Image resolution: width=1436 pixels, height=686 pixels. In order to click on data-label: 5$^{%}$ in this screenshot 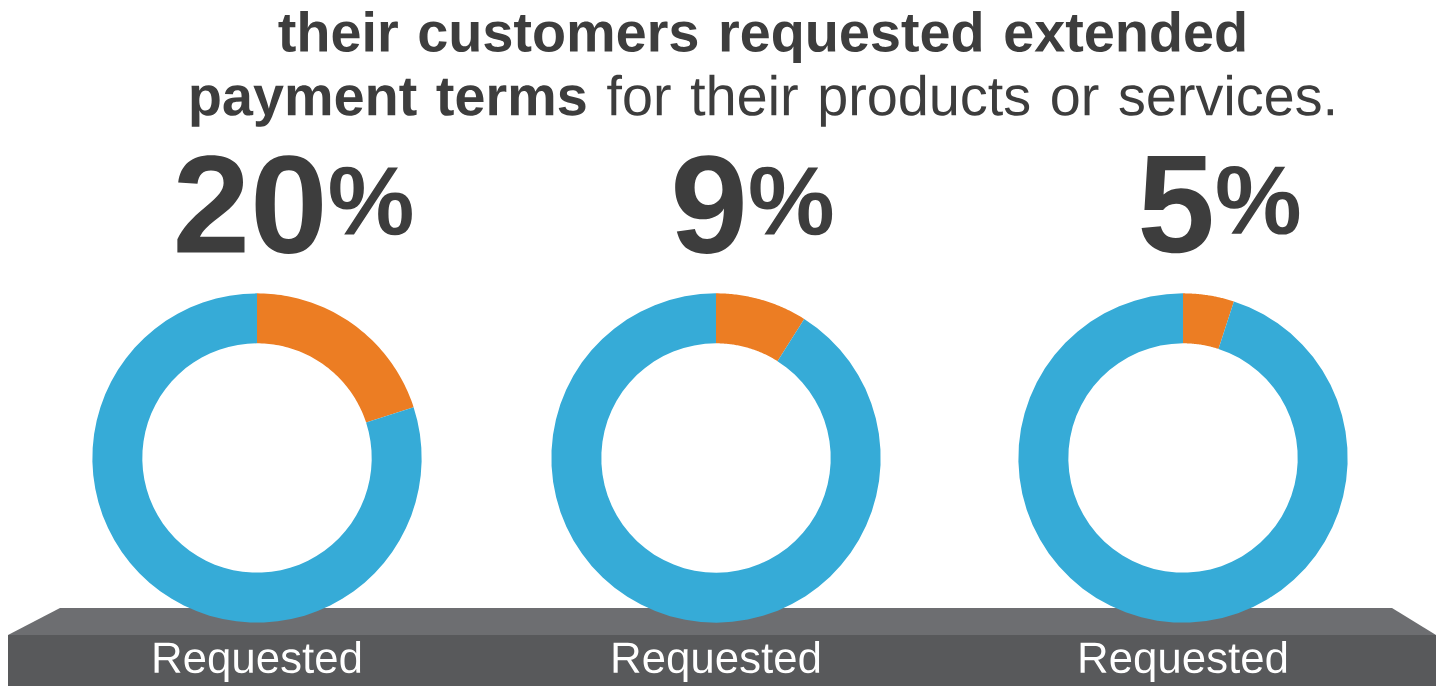, I will do `click(1220, 204)`.